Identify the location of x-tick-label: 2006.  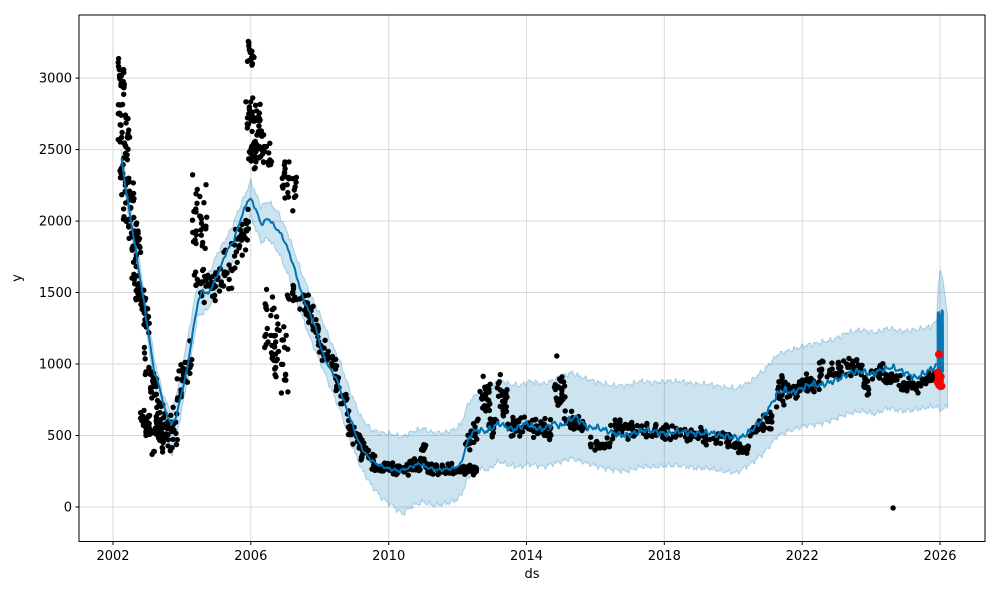
(250, 556).